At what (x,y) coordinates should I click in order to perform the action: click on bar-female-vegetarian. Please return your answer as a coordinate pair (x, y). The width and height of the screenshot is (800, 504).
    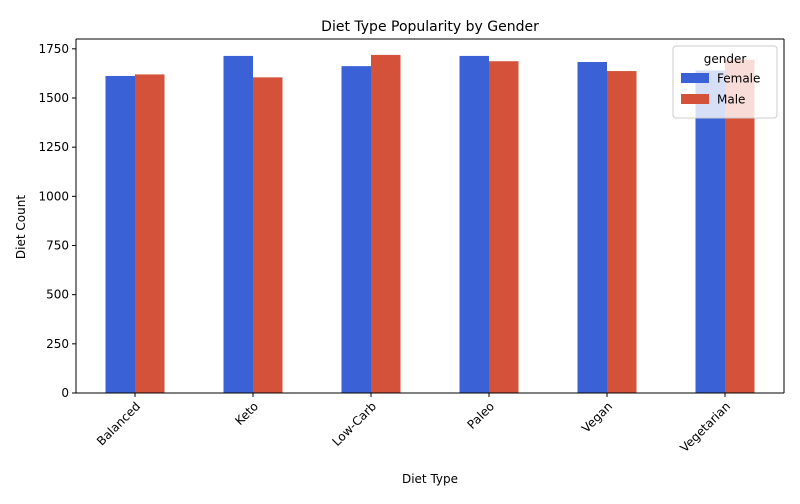
    Looking at the image, I should click on (710, 231).